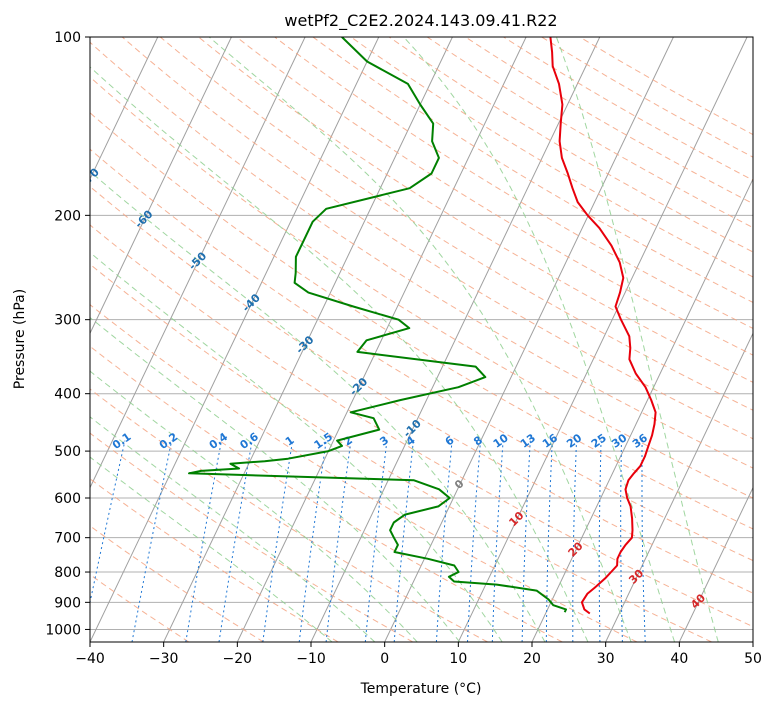 This screenshot has height=708, width=775. I want to click on x-tick-label: 30, so click(606, 659).